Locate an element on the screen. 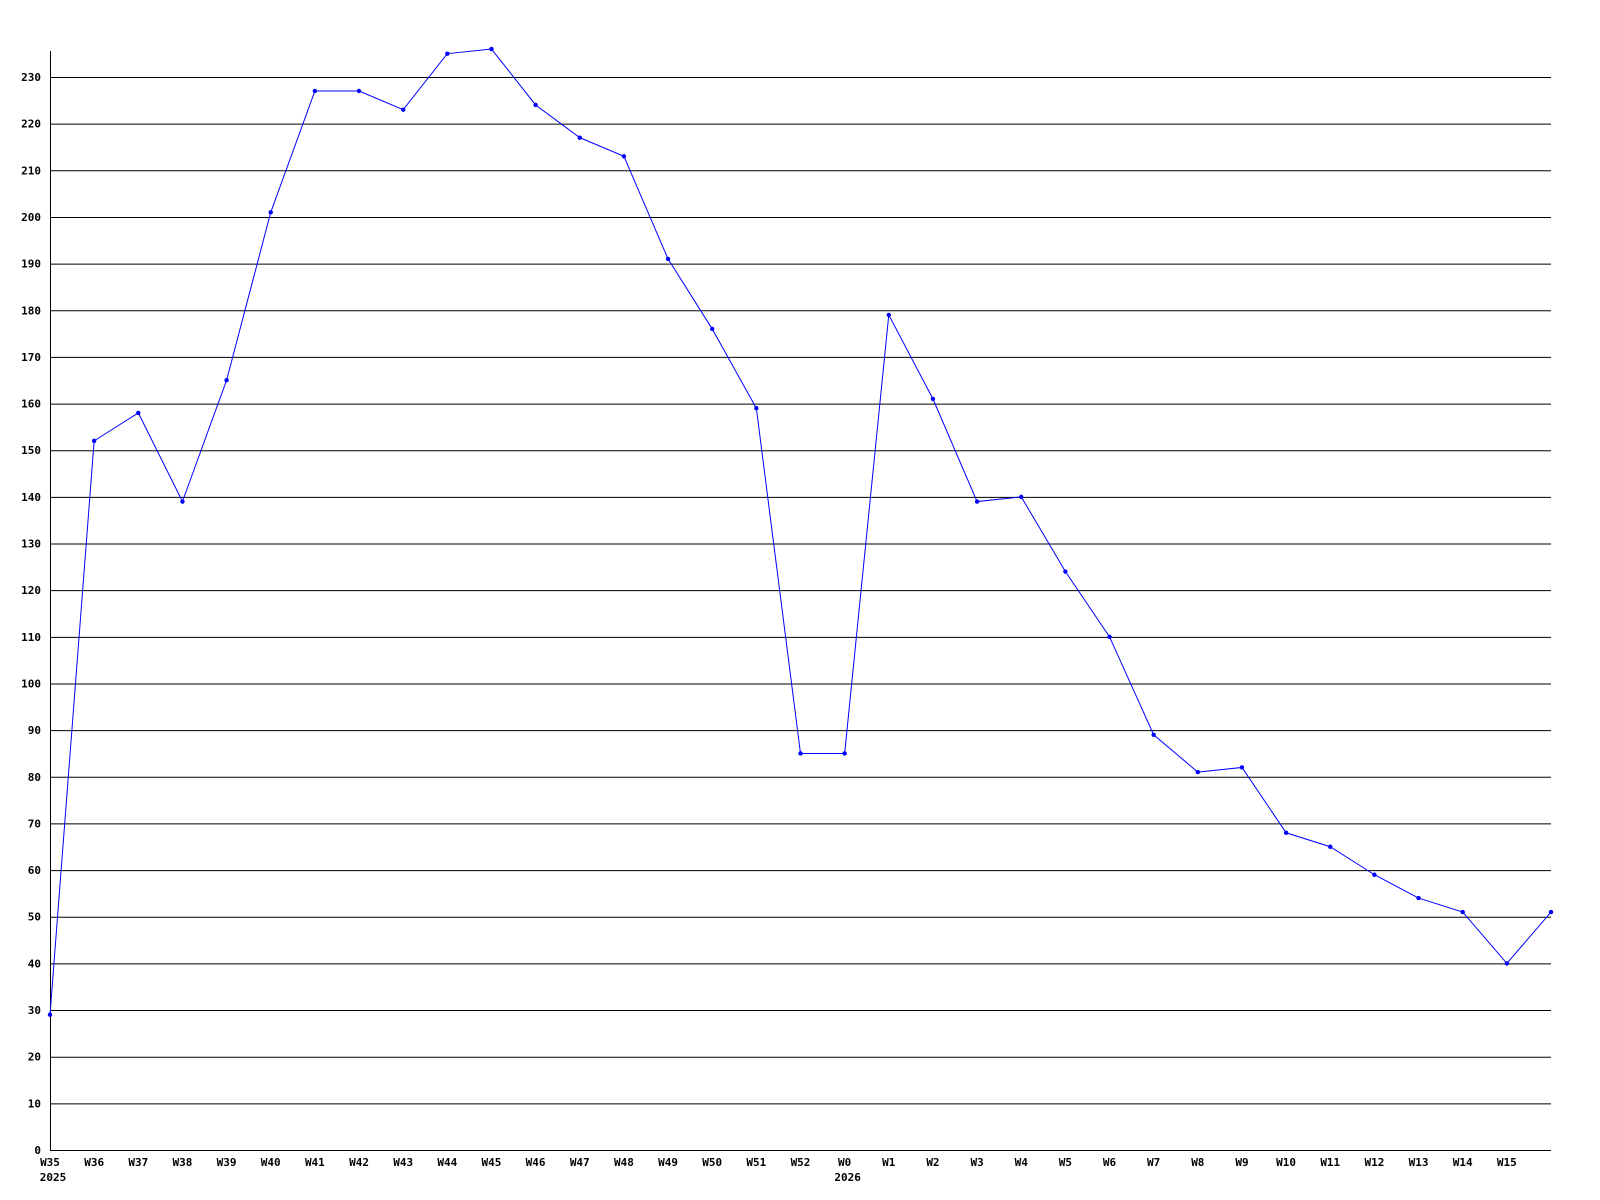  x-tick-label: W12 is located at coordinates (1374, 1162).